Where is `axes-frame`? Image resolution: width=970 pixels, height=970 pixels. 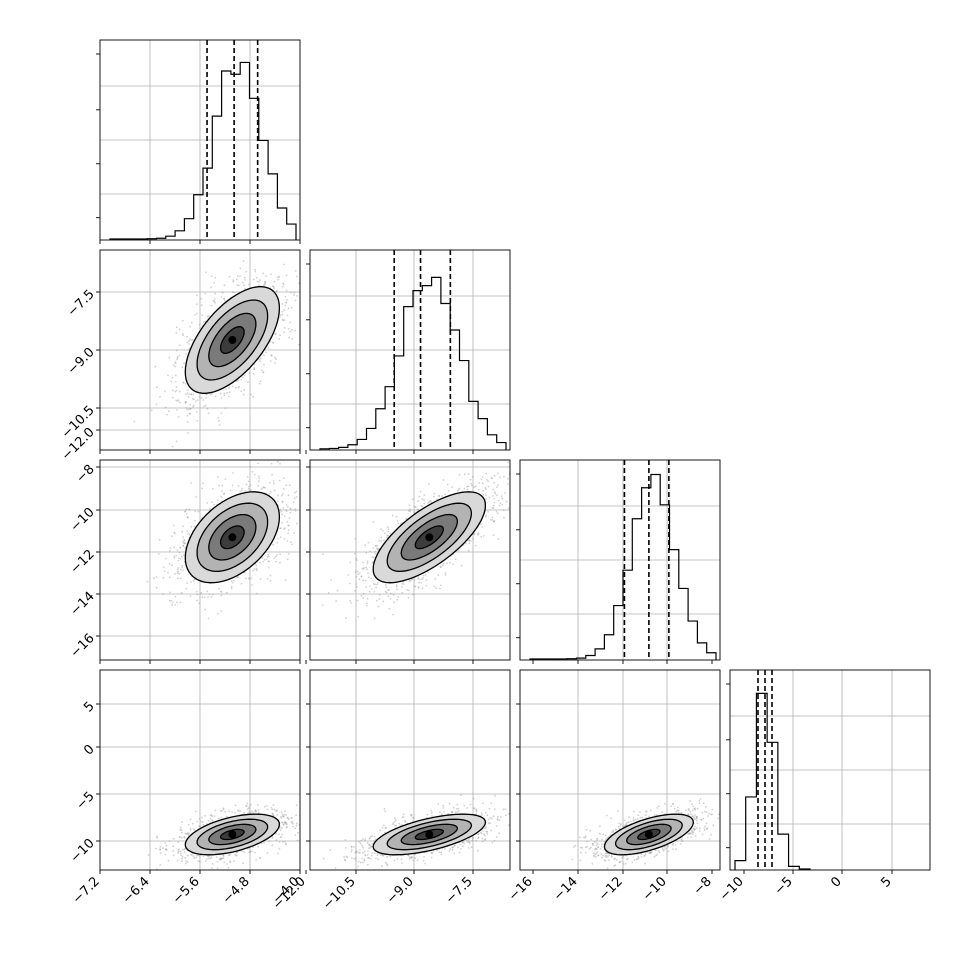 axes-frame is located at coordinates (410, 560).